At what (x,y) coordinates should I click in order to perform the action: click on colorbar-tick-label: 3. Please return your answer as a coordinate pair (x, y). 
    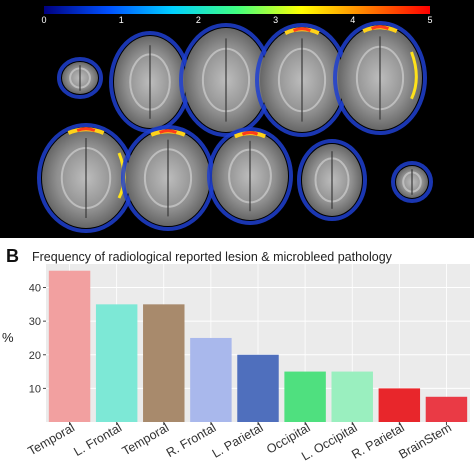
    Looking at the image, I should click on (275, 20).